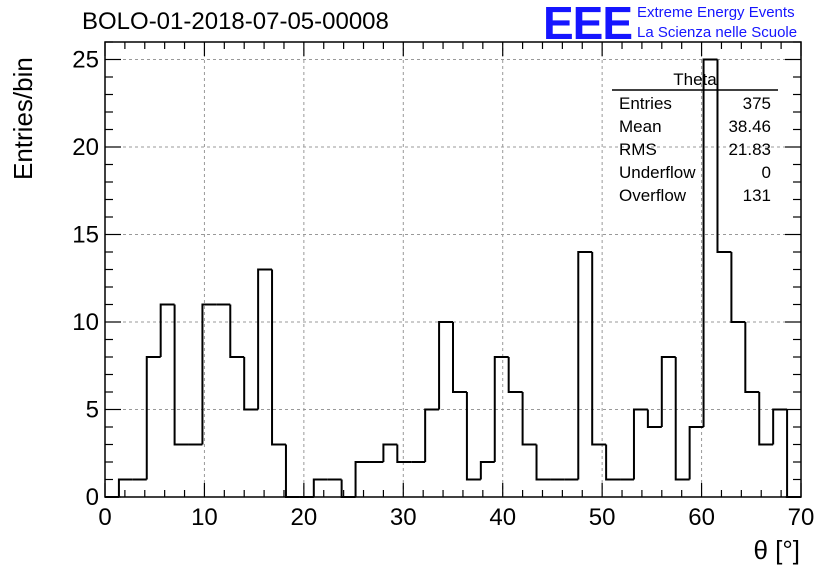 The image size is (836, 572). What do you see at coordinates (235, 21) in the screenshot?
I see `plot-title: BOLO-01-2018-07-05-00008` at bounding box center [235, 21].